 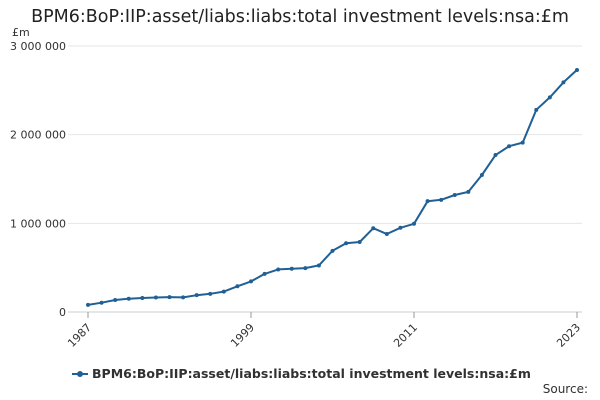 What do you see at coordinates (38, 135) in the screenshot?
I see `y-tick-label: 2 000 000` at bounding box center [38, 135].